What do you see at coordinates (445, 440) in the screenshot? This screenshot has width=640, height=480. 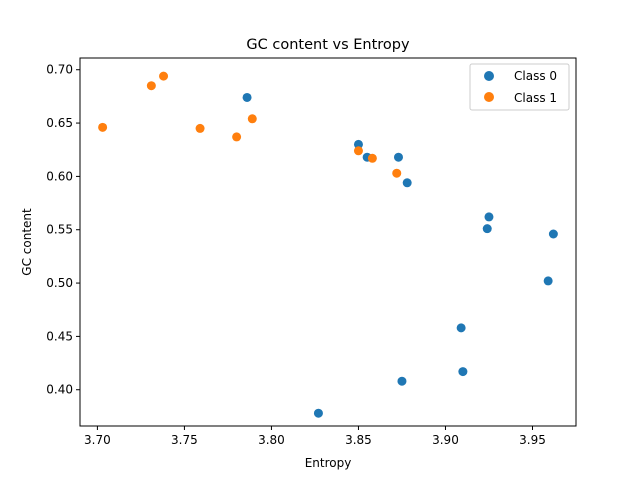 I see `x-tick-label-4: 3.90` at bounding box center [445, 440].